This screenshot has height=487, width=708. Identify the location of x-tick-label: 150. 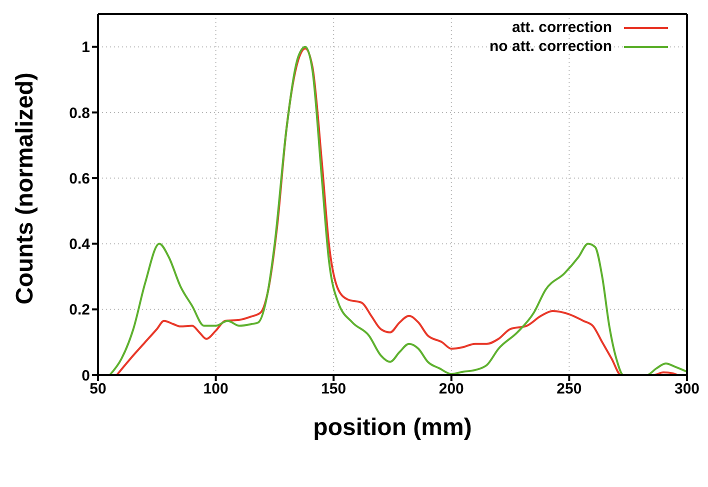
(333, 389).